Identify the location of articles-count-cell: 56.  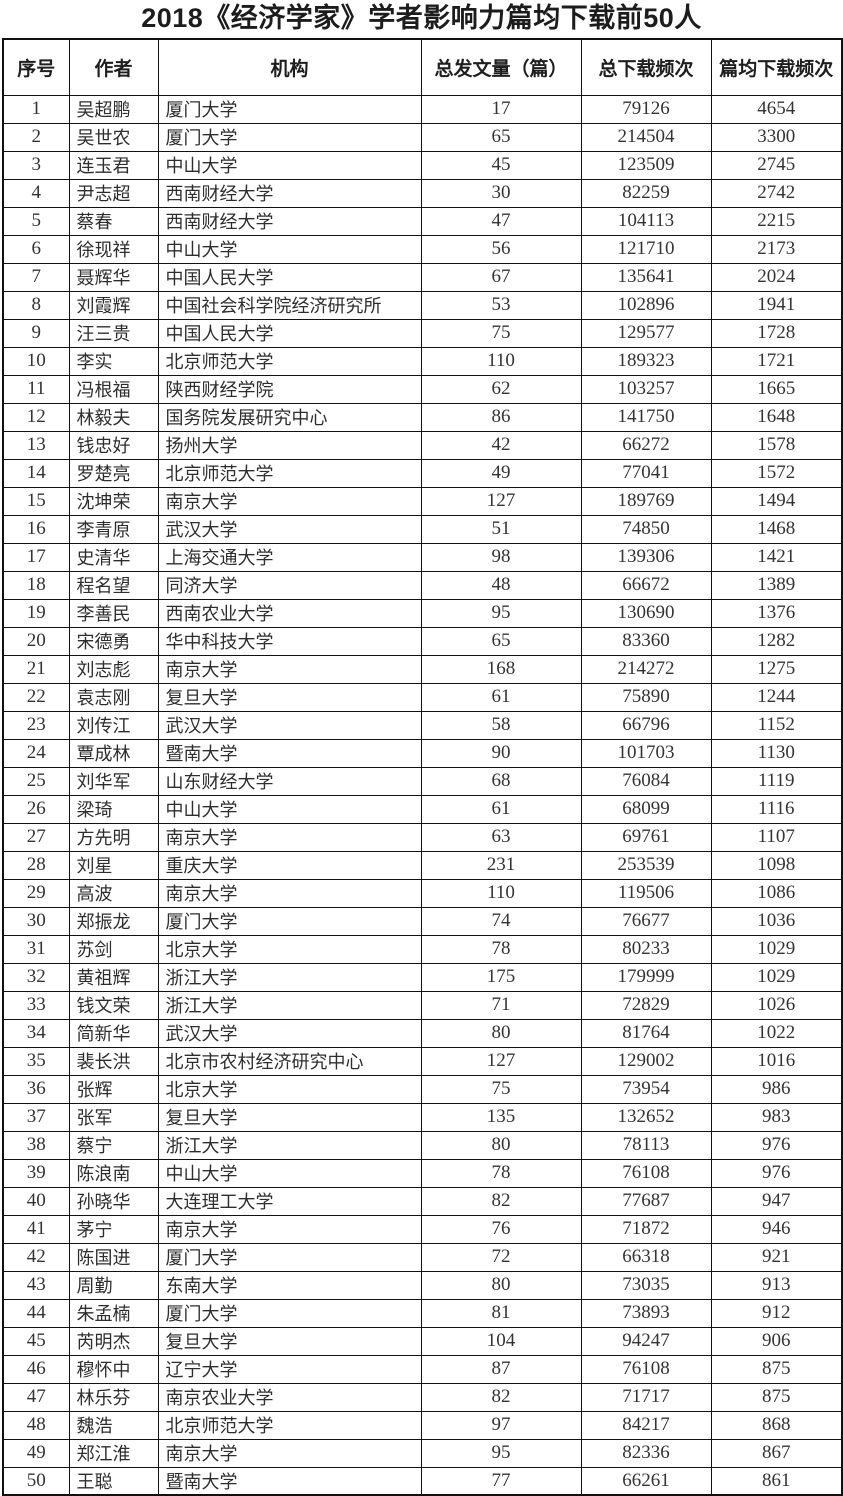
(501, 249).